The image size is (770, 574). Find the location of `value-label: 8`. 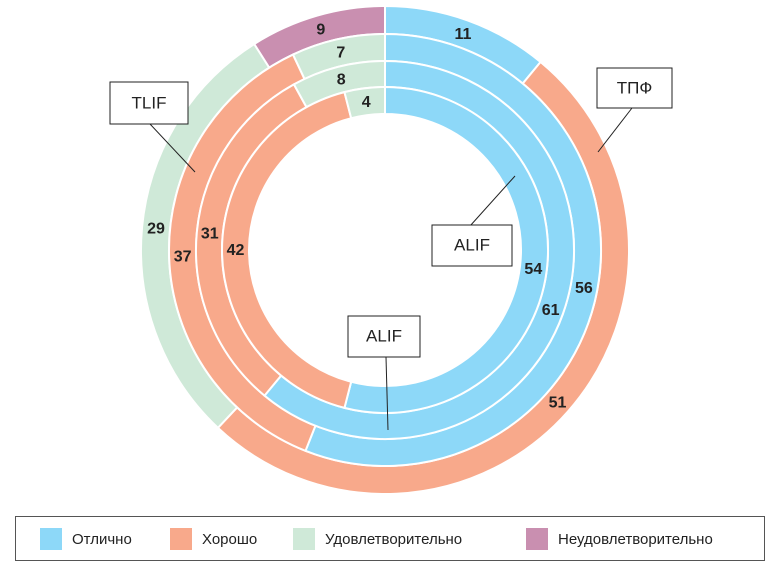

value-label: 8 is located at coordinates (341, 80).